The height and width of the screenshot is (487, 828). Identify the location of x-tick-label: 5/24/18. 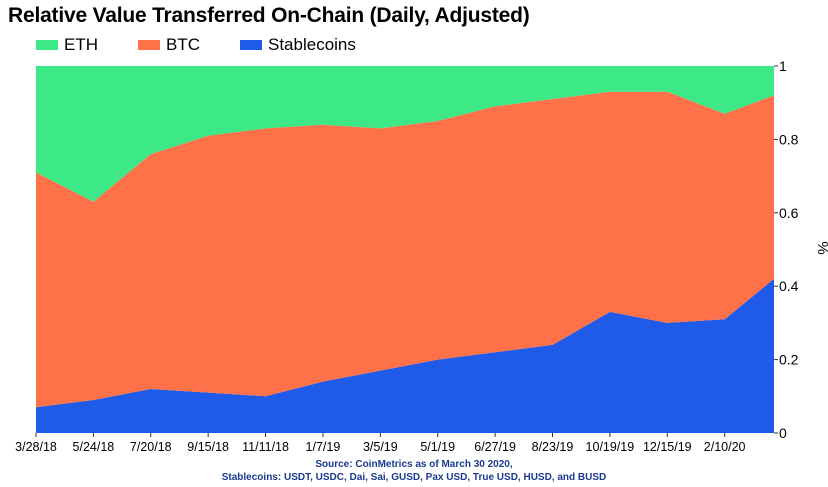
(94, 447).